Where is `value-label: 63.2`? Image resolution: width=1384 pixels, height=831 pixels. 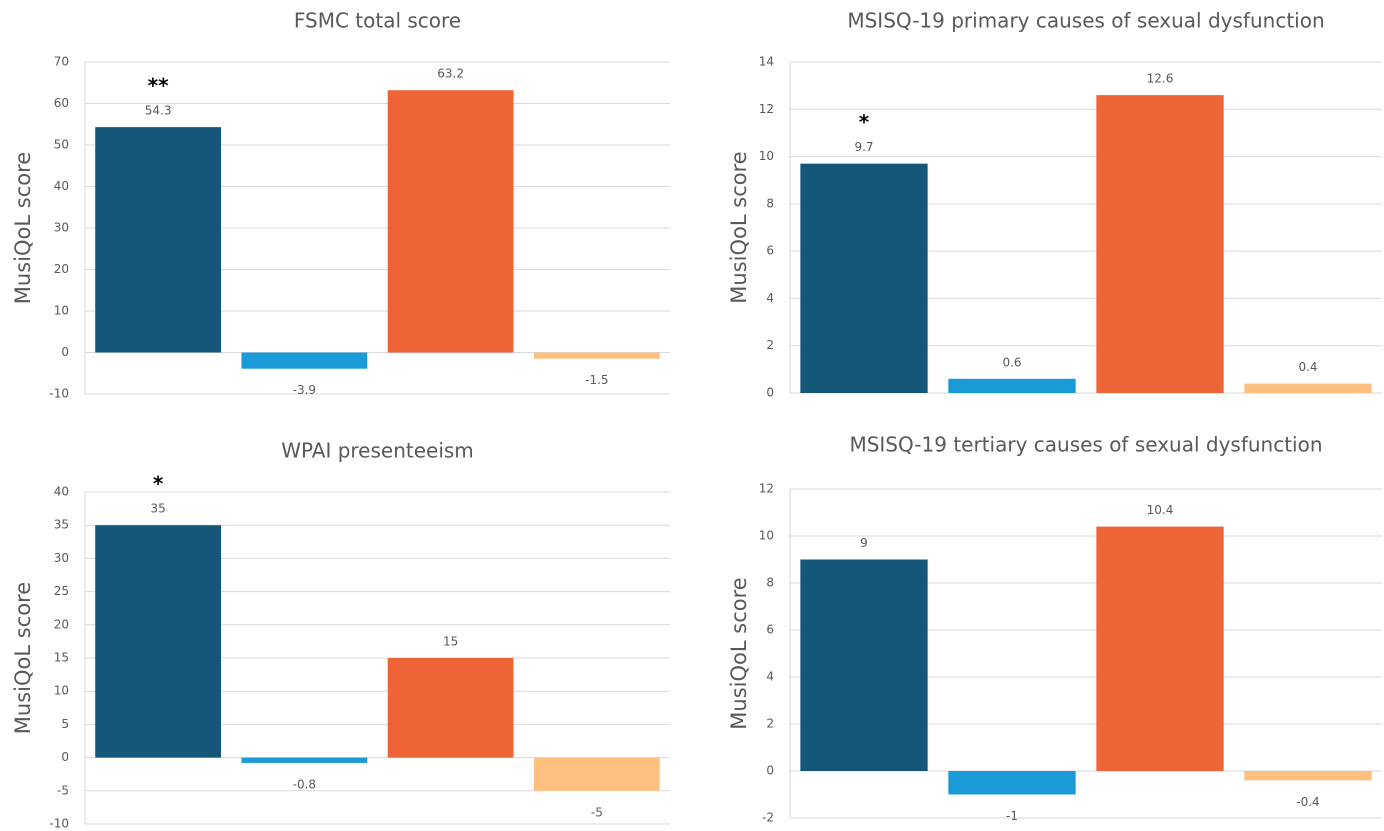
value-label: 63.2 is located at coordinates (450, 74).